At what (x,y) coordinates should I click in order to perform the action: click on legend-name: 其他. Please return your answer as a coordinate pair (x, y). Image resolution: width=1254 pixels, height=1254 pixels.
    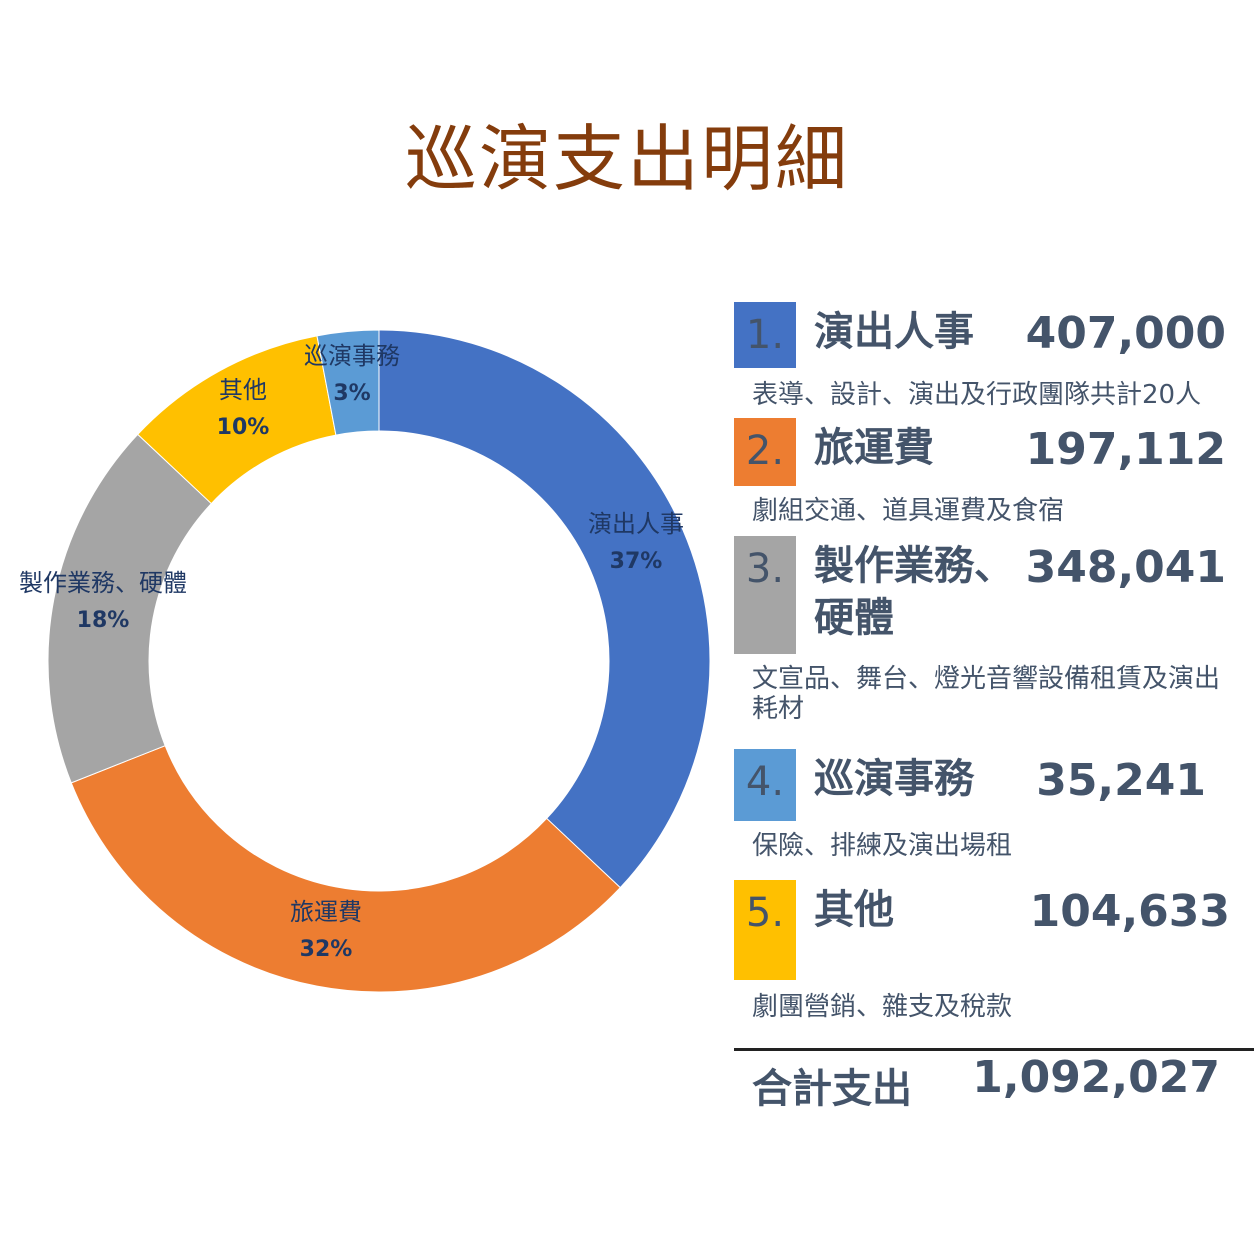
    Looking at the image, I should click on (854, 910).